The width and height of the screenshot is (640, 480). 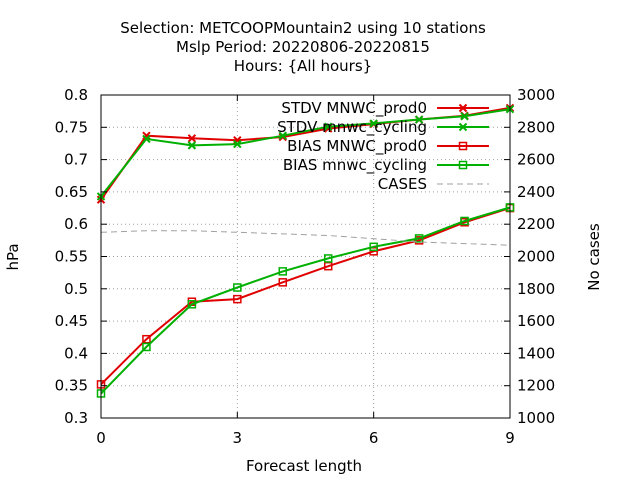 What do you see at coordinates (594, 257) in the screenshot?
I see `y2-axis-label: No cases` at bounding box center [594, 257].